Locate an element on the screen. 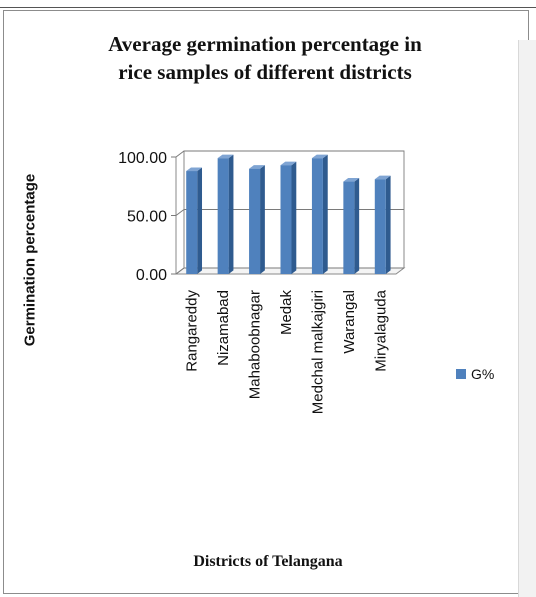  side-panel is located at coordinates (527, 318).